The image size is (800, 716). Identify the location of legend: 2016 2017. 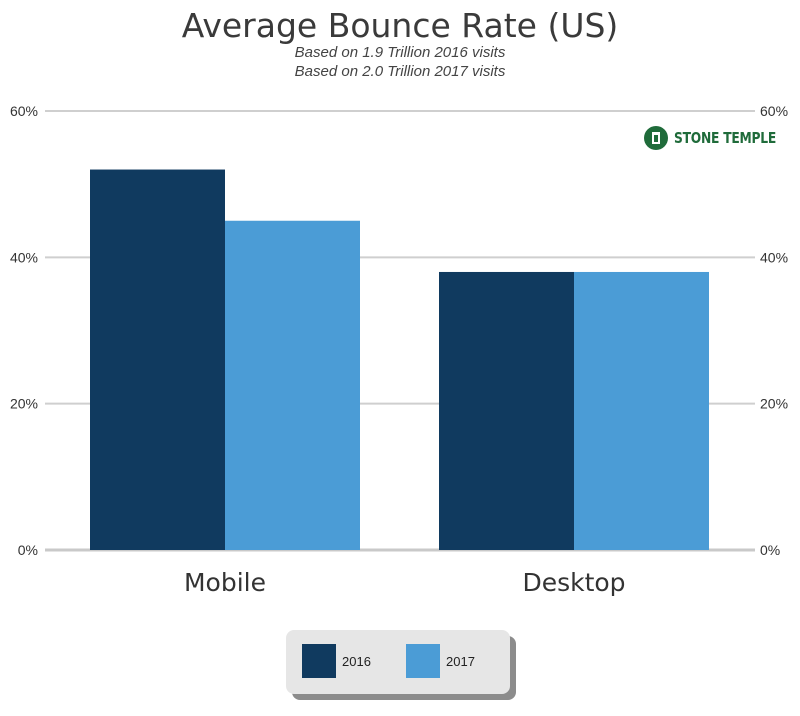
(398, 662).